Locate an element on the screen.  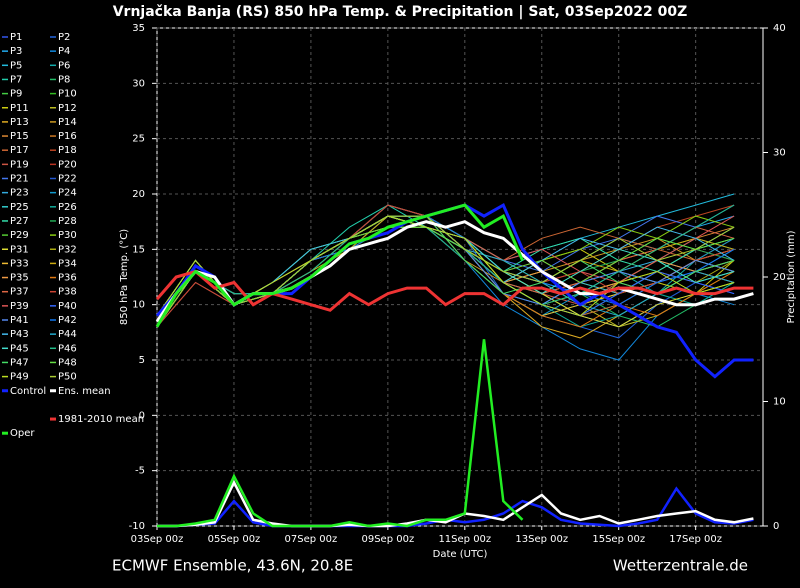
y2-tick-label: 40 is located at coordinates (779, 28).